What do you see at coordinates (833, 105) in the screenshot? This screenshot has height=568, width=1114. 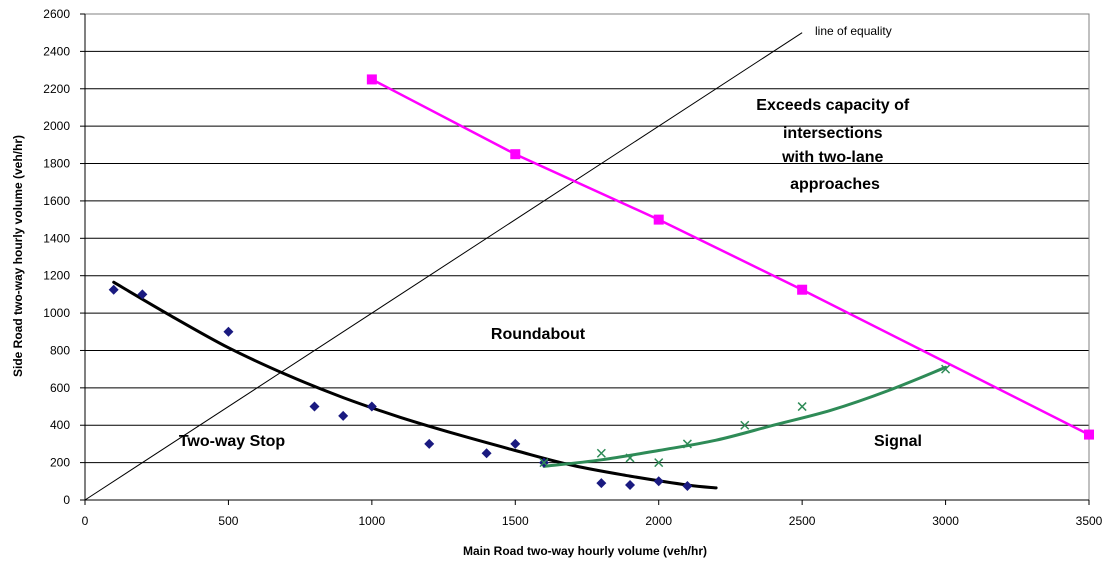 I see `capacity-label-line-1: Exceeds capacity of` at bounding box center [833, 105].